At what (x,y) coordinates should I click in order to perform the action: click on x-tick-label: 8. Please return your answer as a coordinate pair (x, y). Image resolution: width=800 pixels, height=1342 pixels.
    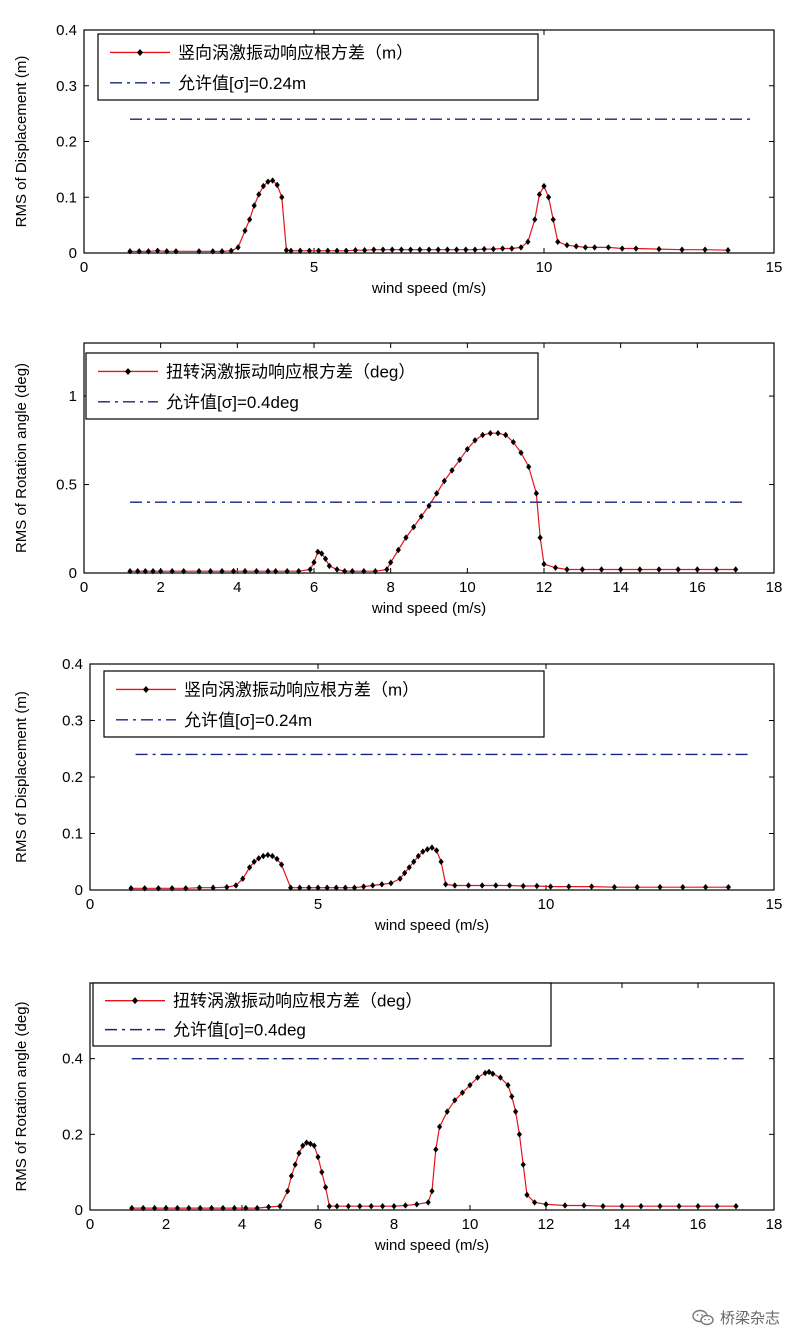
    Looking at the image, I should click on (390, 587).